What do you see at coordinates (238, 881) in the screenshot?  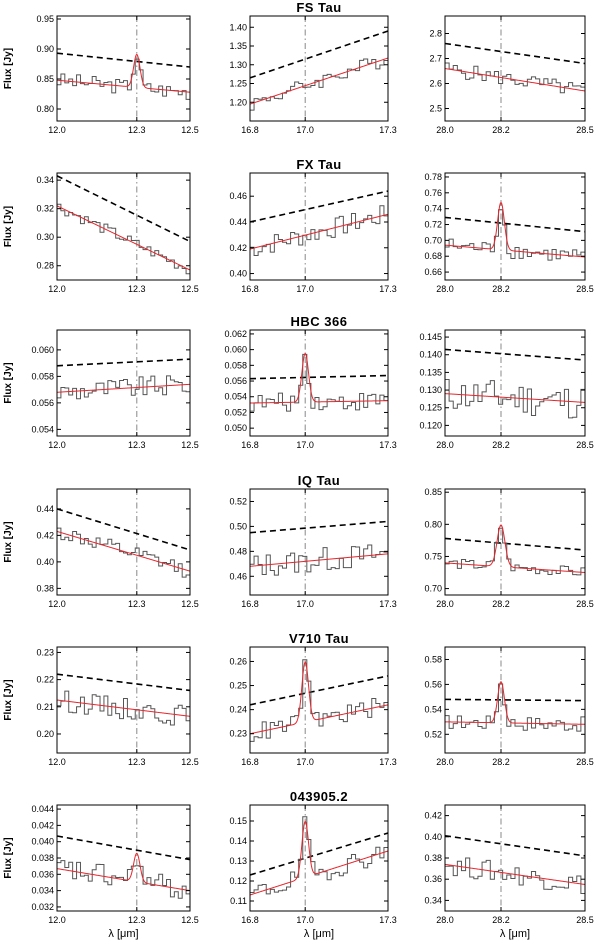 I see `y-tick-label: 0.12` at bounding box center [238, 881].